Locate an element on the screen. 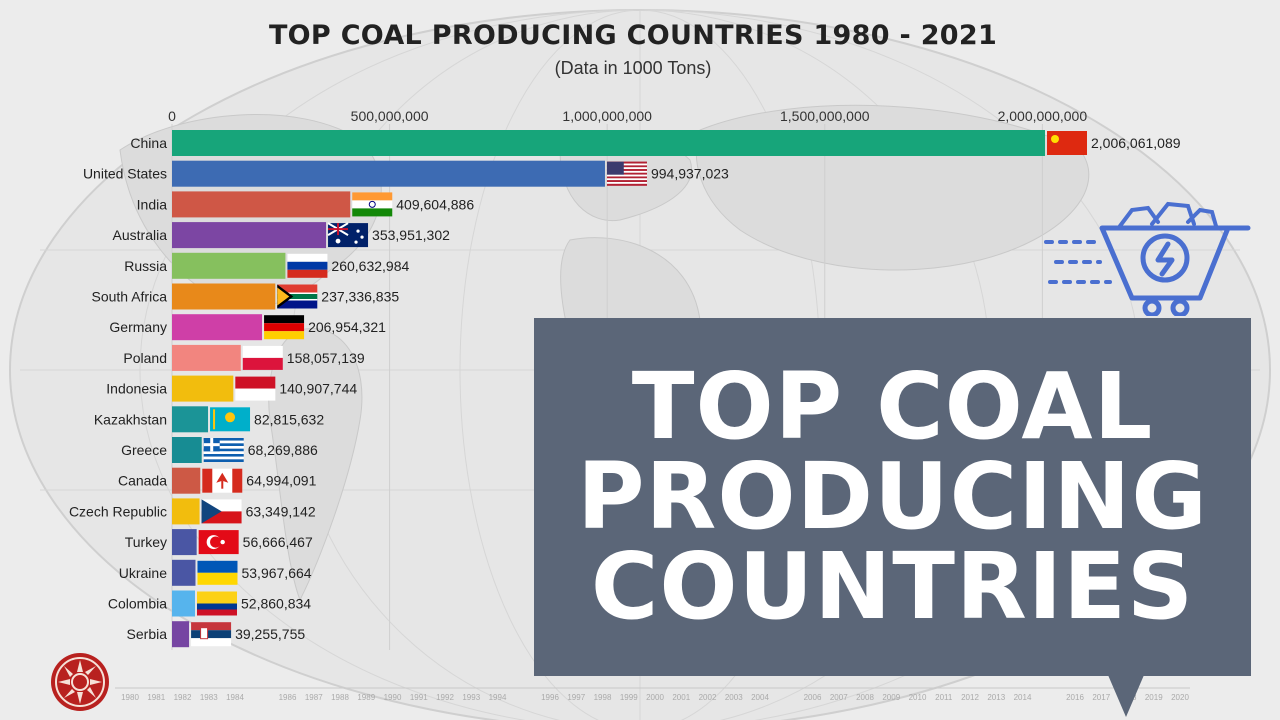  overlay-line-1: TOP COAL is located at coordinates (892, 406).